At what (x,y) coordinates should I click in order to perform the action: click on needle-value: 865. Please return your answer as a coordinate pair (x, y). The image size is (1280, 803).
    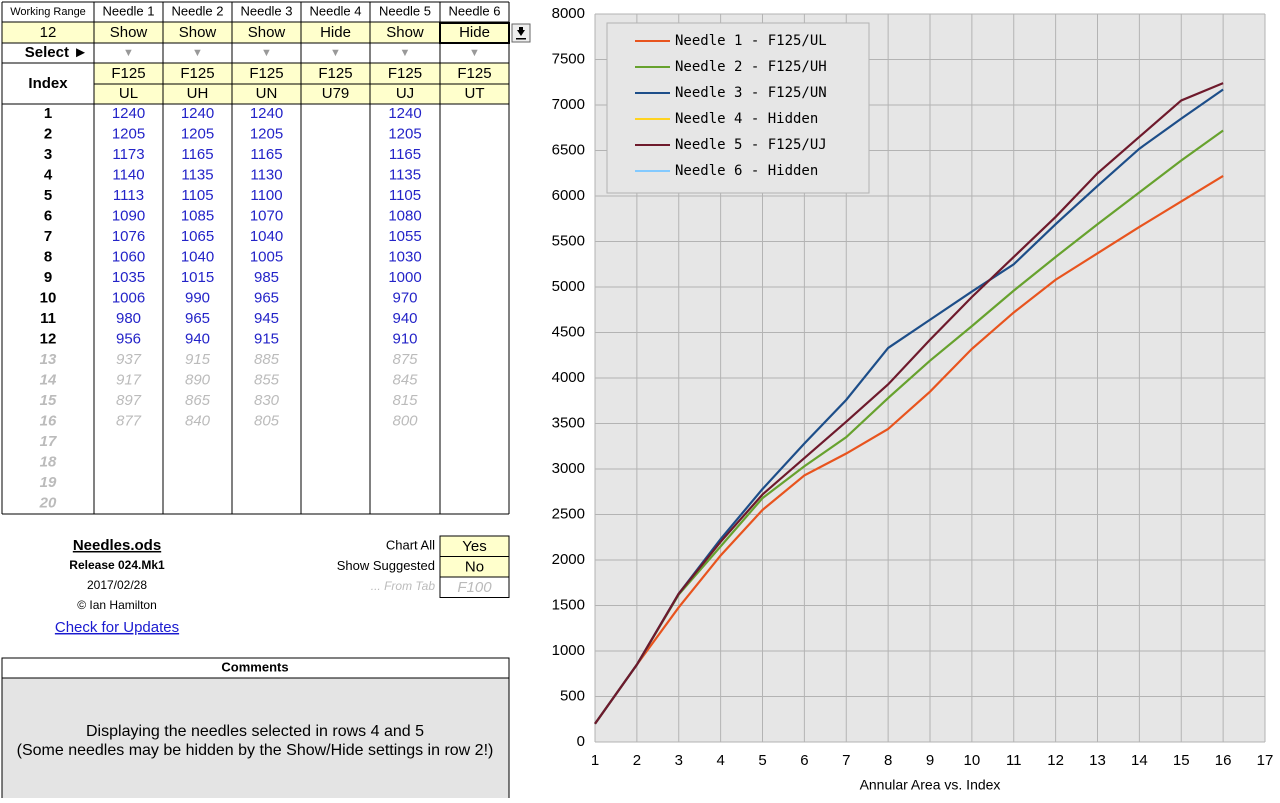
    Looking at the image, I should click on (198, 400).